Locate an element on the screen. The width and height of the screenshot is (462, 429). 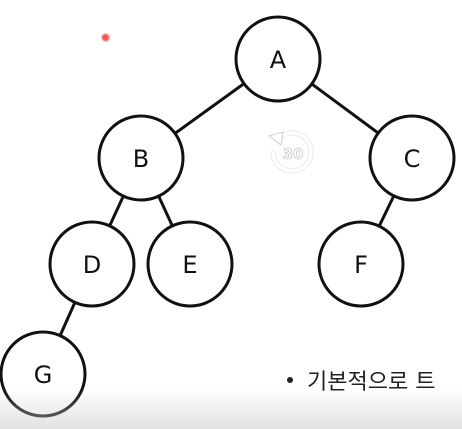
rewind-30-button: 30 is located at coordinates (292, 153).